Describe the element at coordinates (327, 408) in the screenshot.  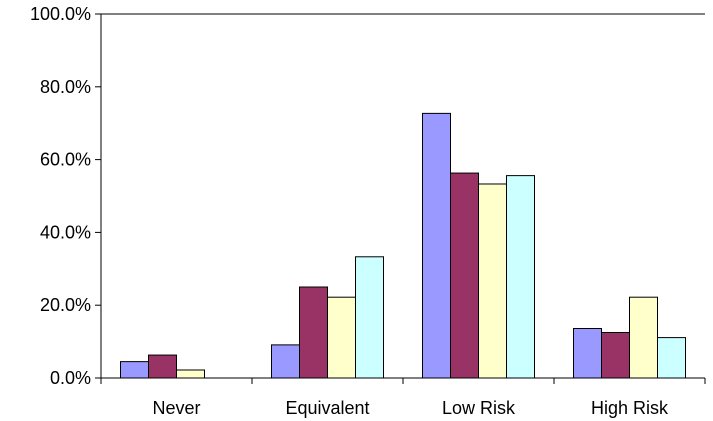
I see `x-category-label: Equivalent` at that location.